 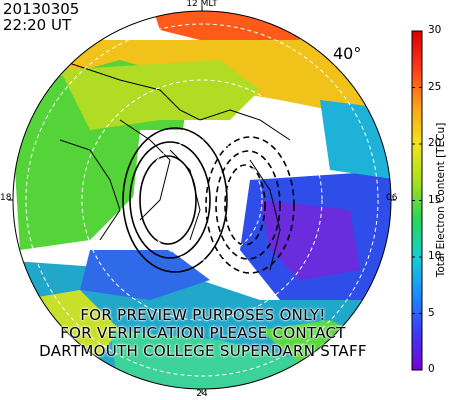 What do you see at coordinates (41, 9) in the screenshot?
I see `date-label: 20130305` at bounding box center [41, 9].